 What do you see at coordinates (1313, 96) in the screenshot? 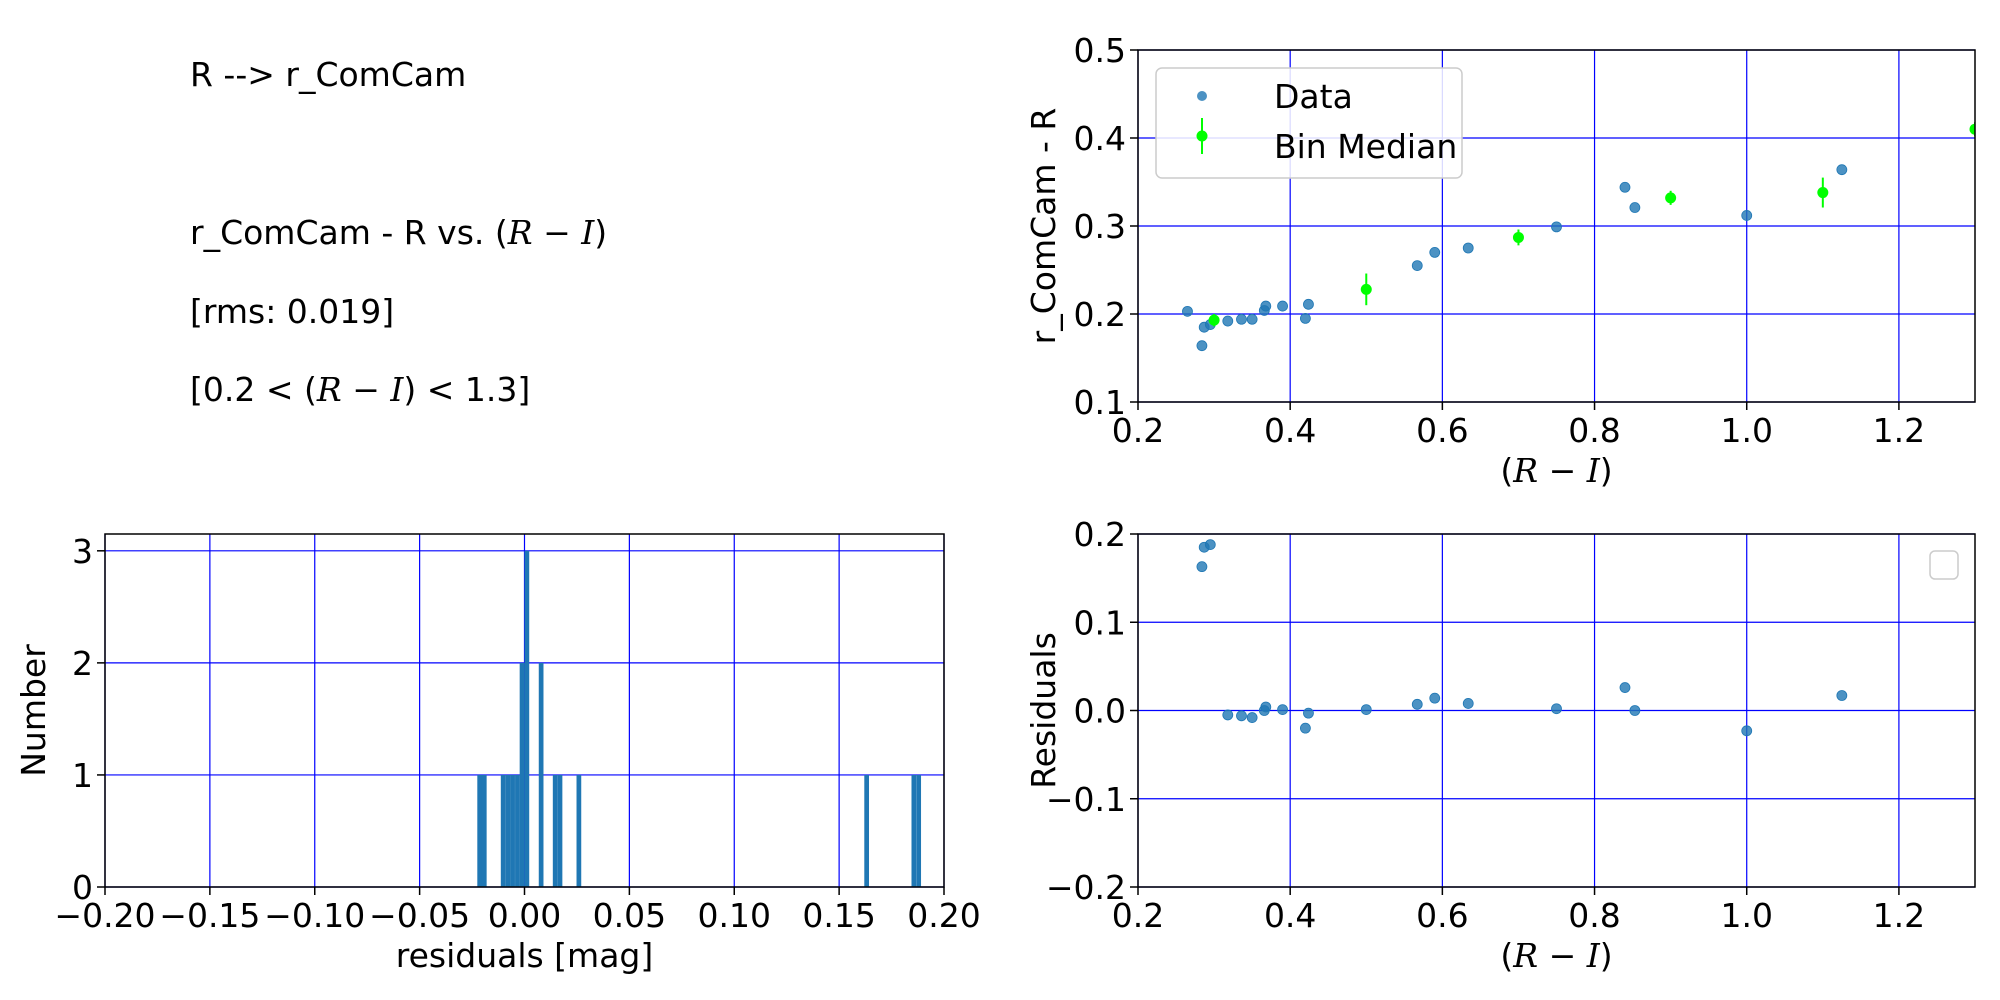
I see `legend-data-label: Data` at bounding box center [1313, 96].